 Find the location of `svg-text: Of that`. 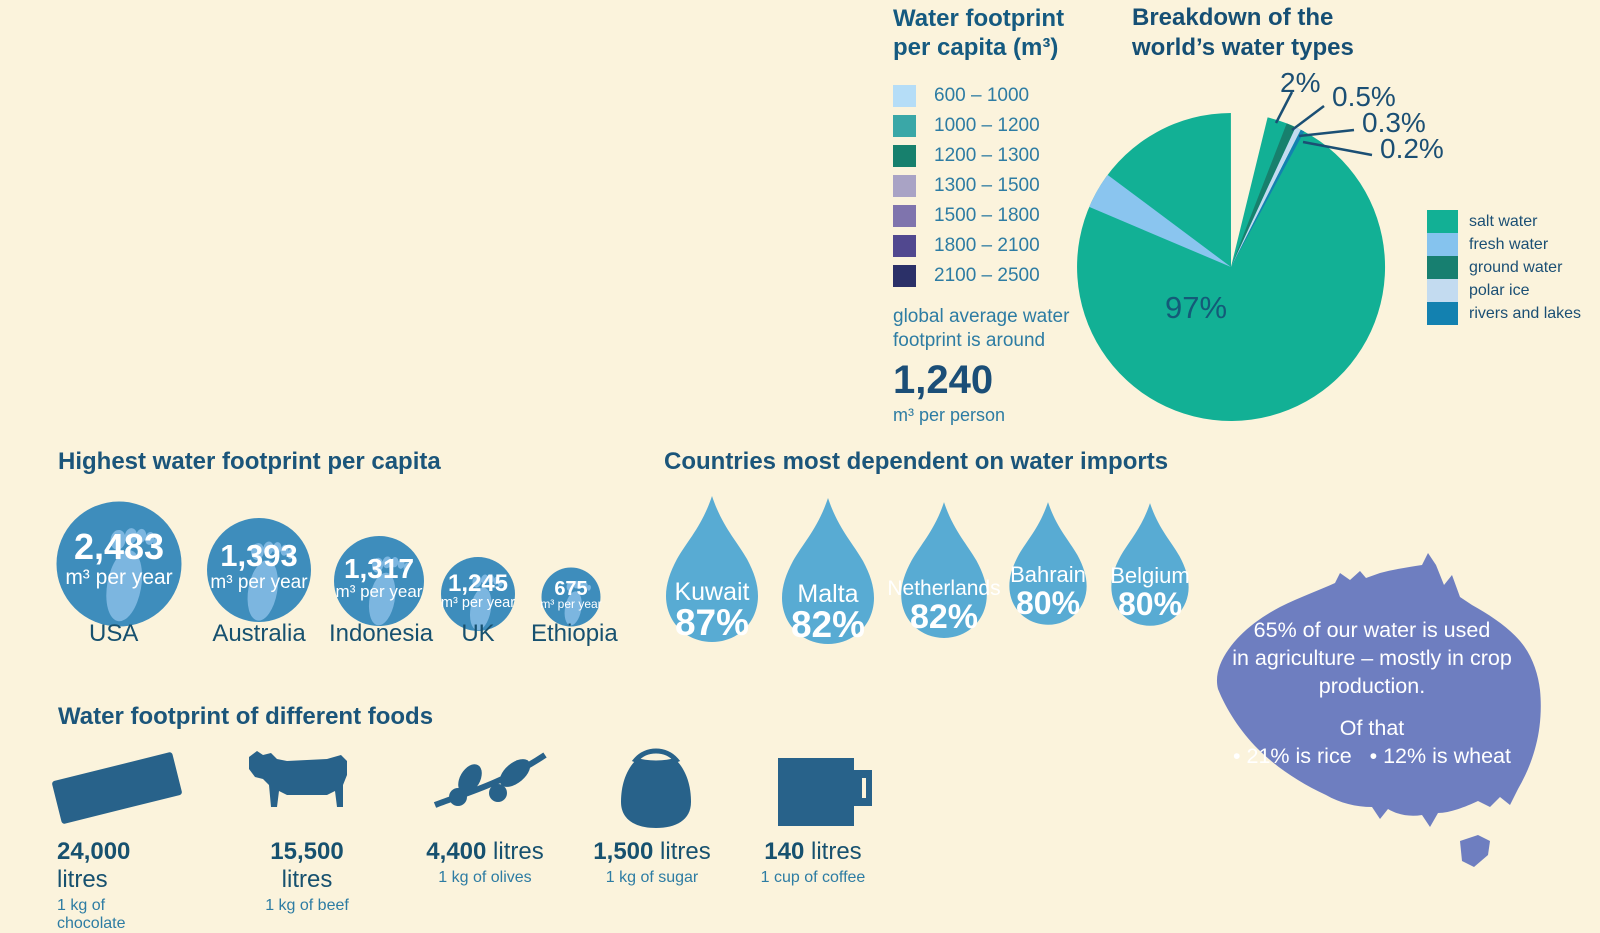

svg-text: Of that is located at coordinates (1372, 728).